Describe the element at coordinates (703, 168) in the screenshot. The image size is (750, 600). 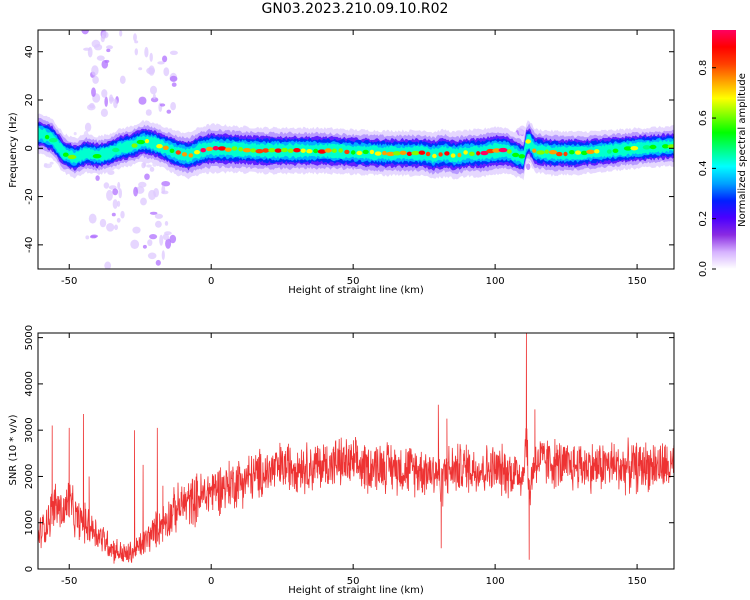
I see `colorbar-tick-label: 0.4` at that location.